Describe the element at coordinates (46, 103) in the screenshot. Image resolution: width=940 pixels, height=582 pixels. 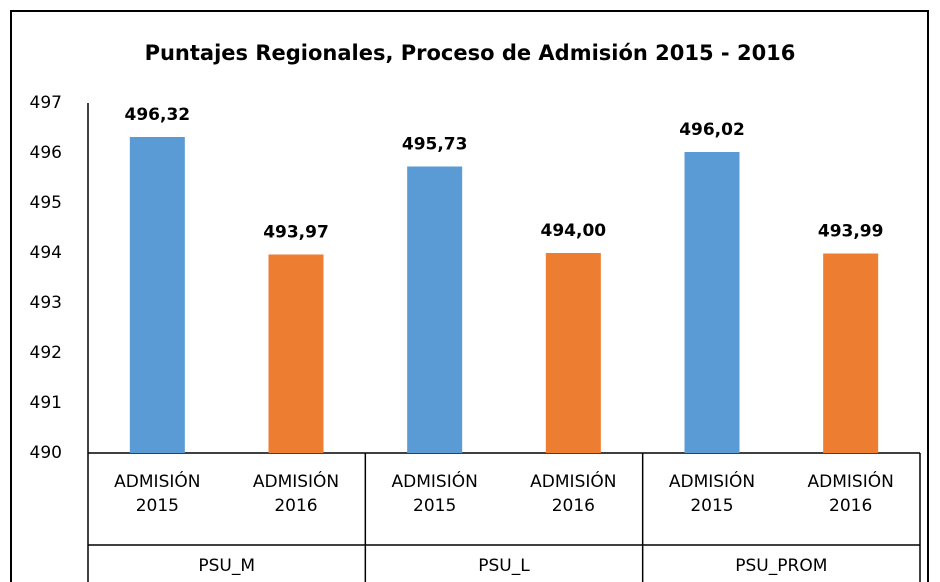
I see `y-tick-label: 497` at that location.